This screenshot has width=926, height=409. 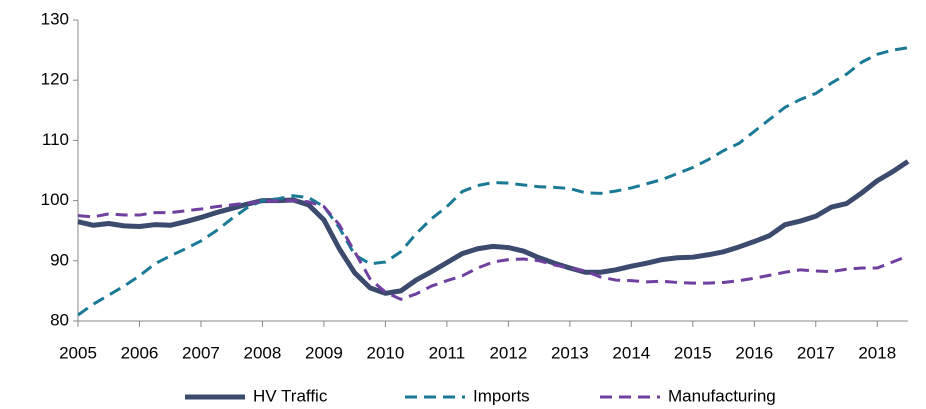 I want to click on y-tick-label: 90, so click(x=59, y=259).